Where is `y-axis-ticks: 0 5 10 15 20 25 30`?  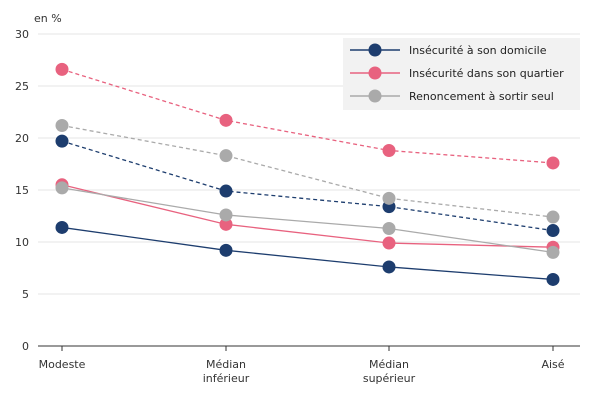 y-axis-ticks: 0 5 10 15 20 25 30 is located at coordinates (22, 190).